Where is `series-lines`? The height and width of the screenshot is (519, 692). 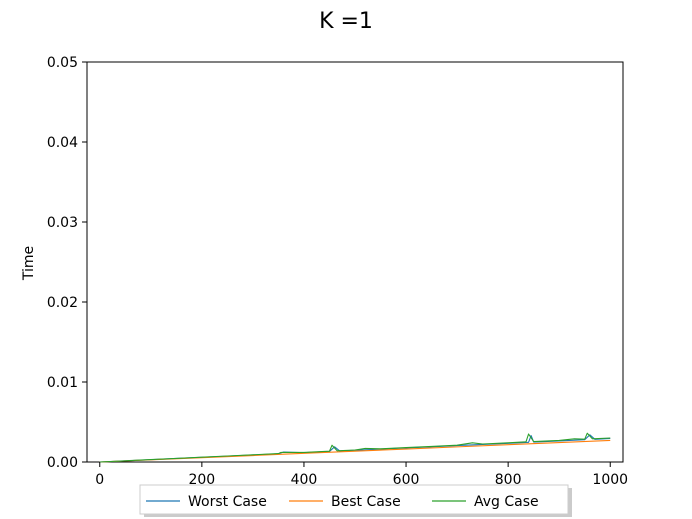 series-lines is located at coordinates (355, 447).